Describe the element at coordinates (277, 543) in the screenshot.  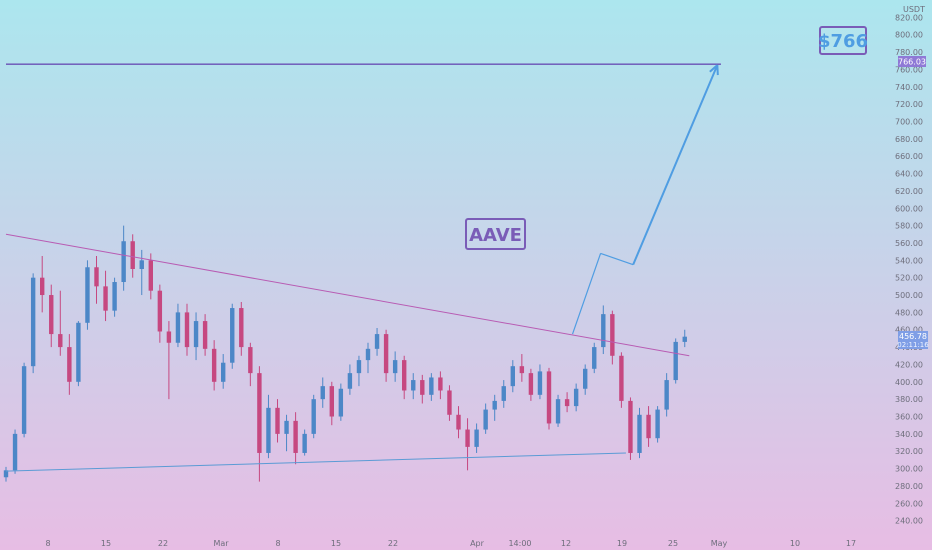
I see `x-tick-label: 8` at that location.